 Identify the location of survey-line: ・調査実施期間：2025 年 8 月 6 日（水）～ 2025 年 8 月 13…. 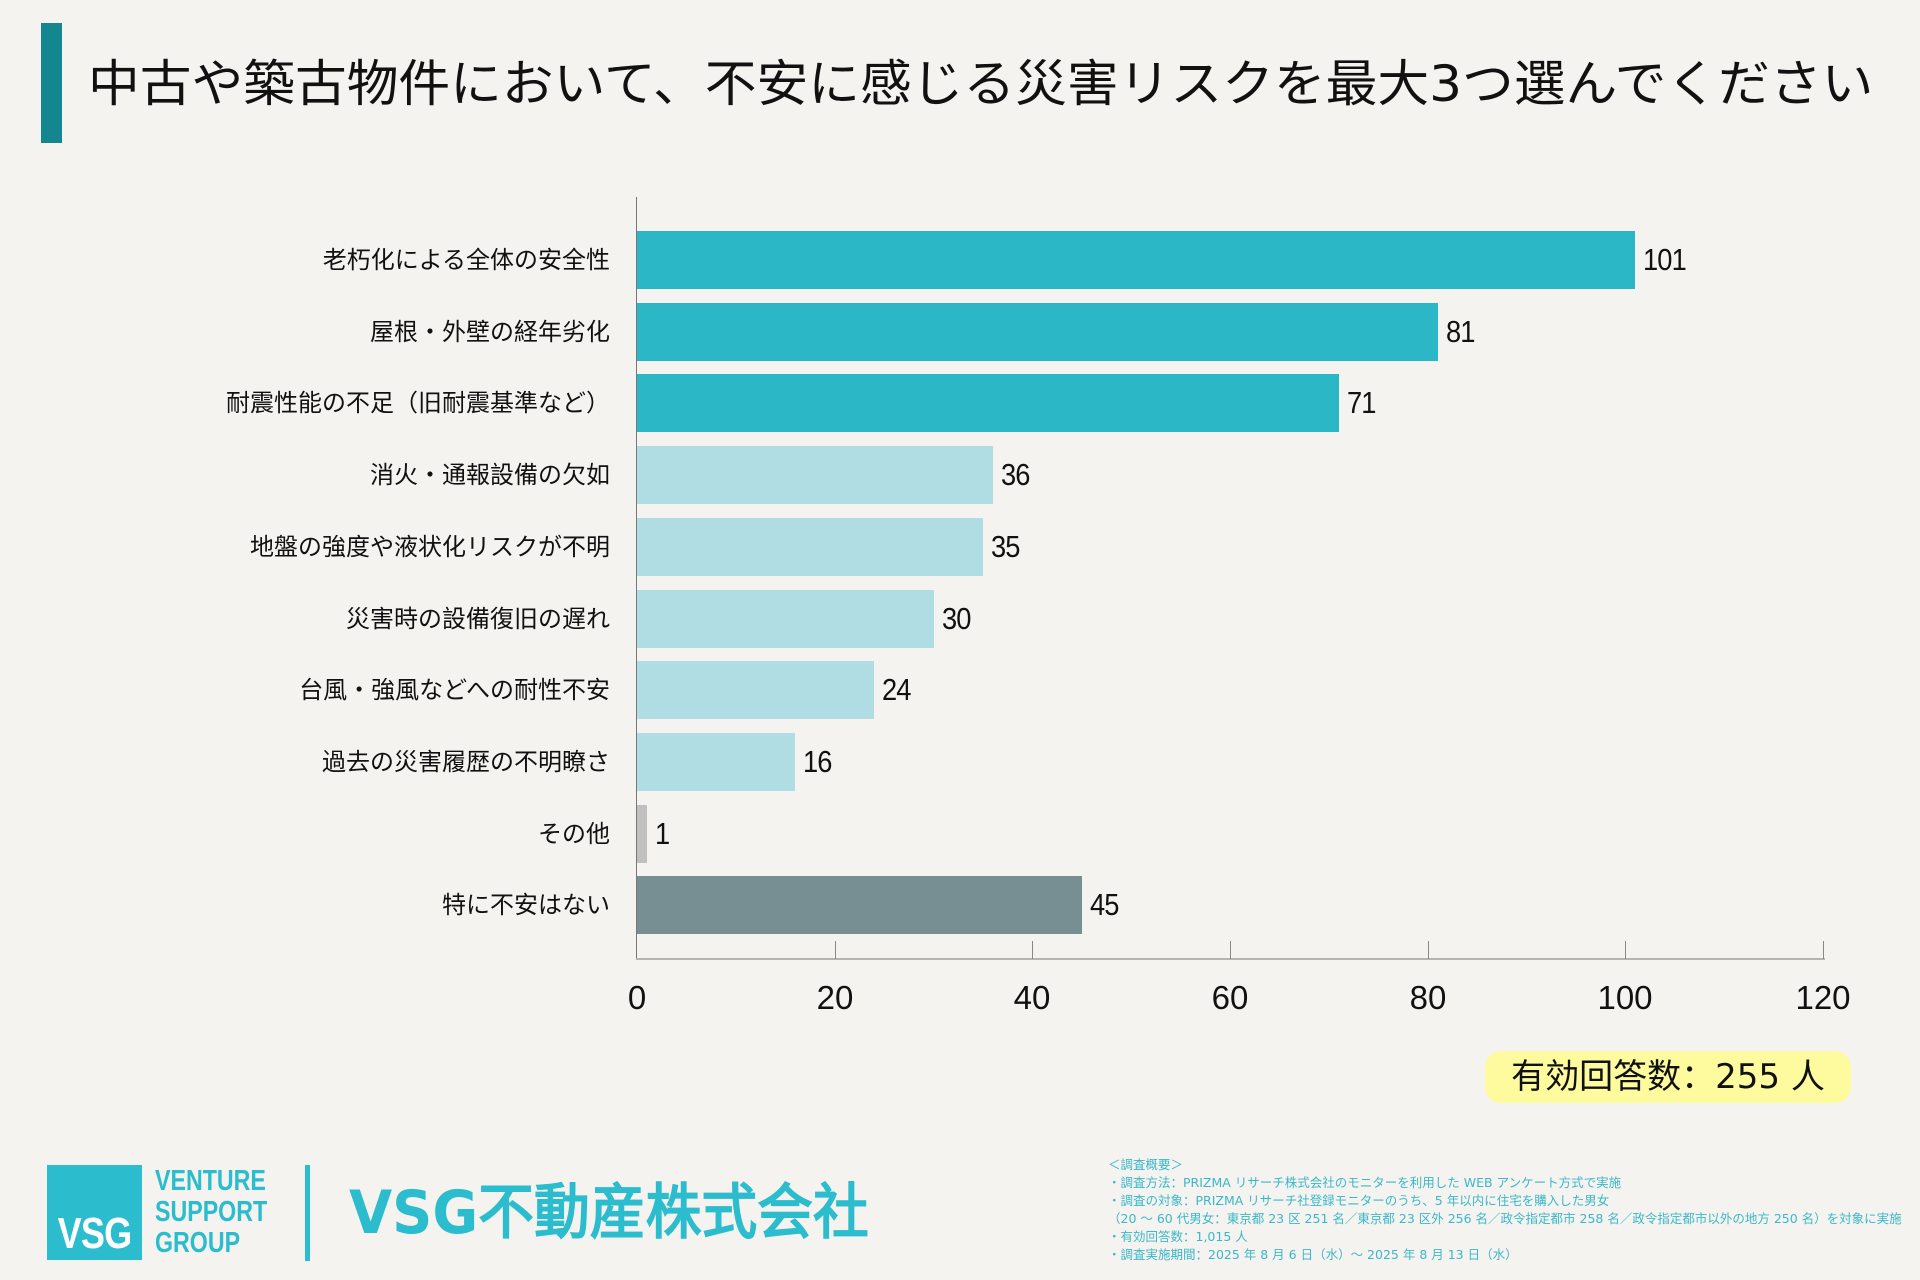
(1313, 1254).